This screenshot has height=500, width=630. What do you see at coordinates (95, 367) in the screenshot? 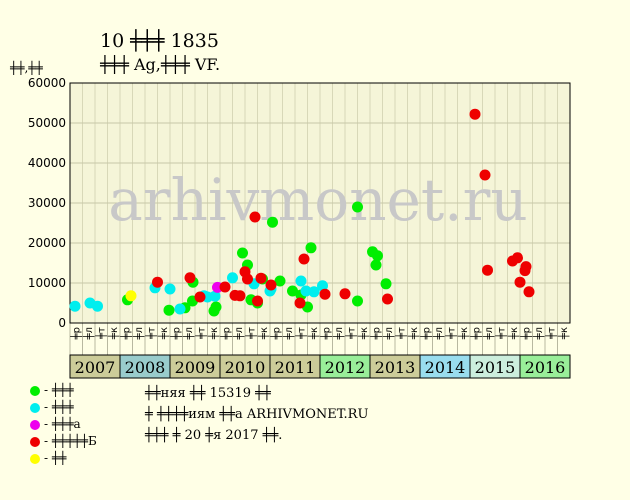
I see `year-label: 2007` at bounding box center [95, 367].